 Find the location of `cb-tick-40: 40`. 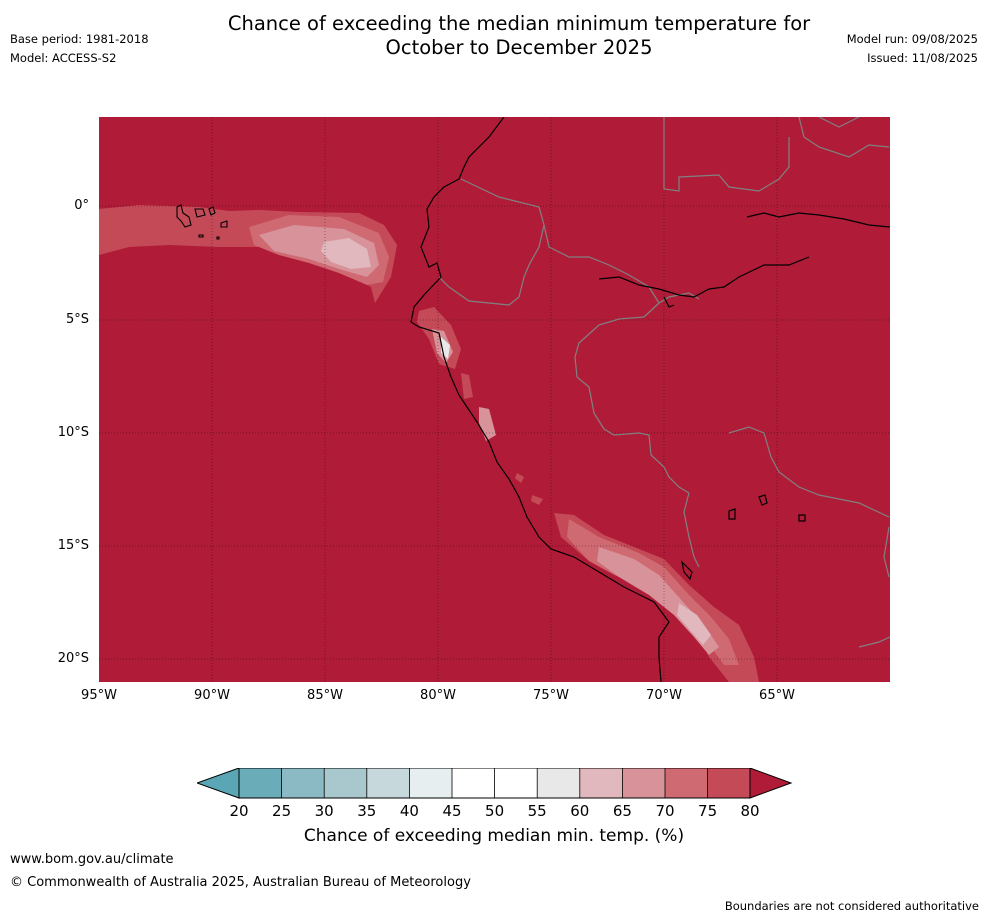

cb-tick-40: 40 is located at coordinates (409, 811).